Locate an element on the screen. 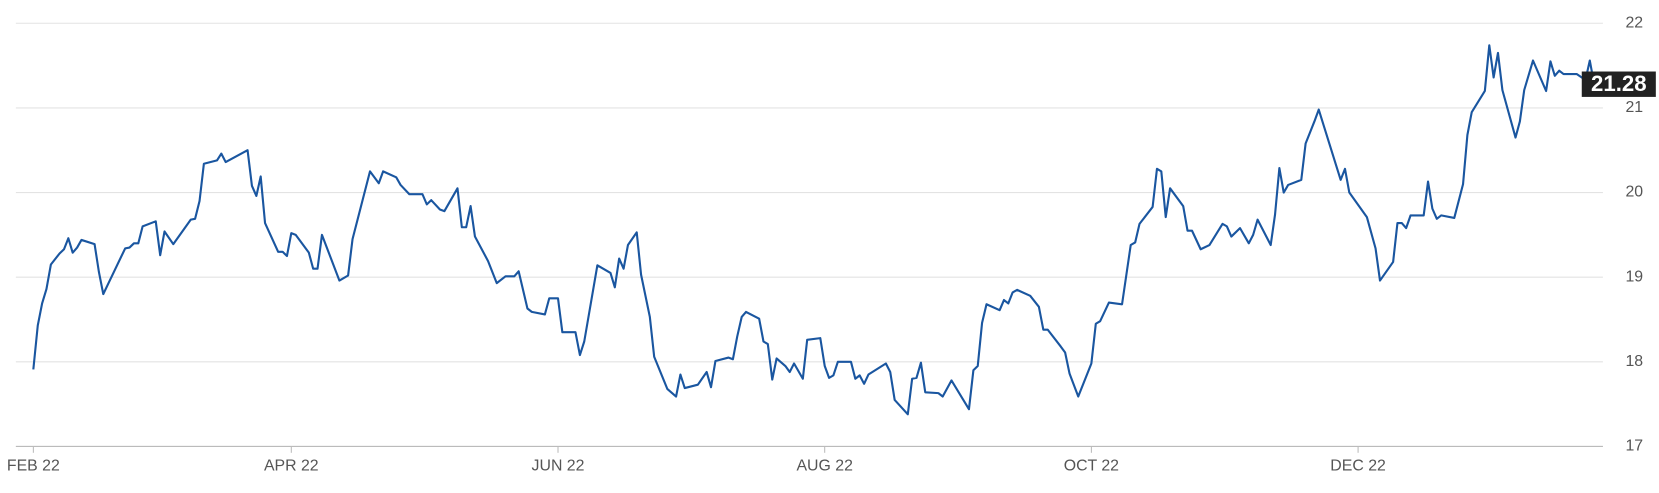 The width and height of the screenshot is (1659, 493). last-value-box is located at coordinates (1618, 84).